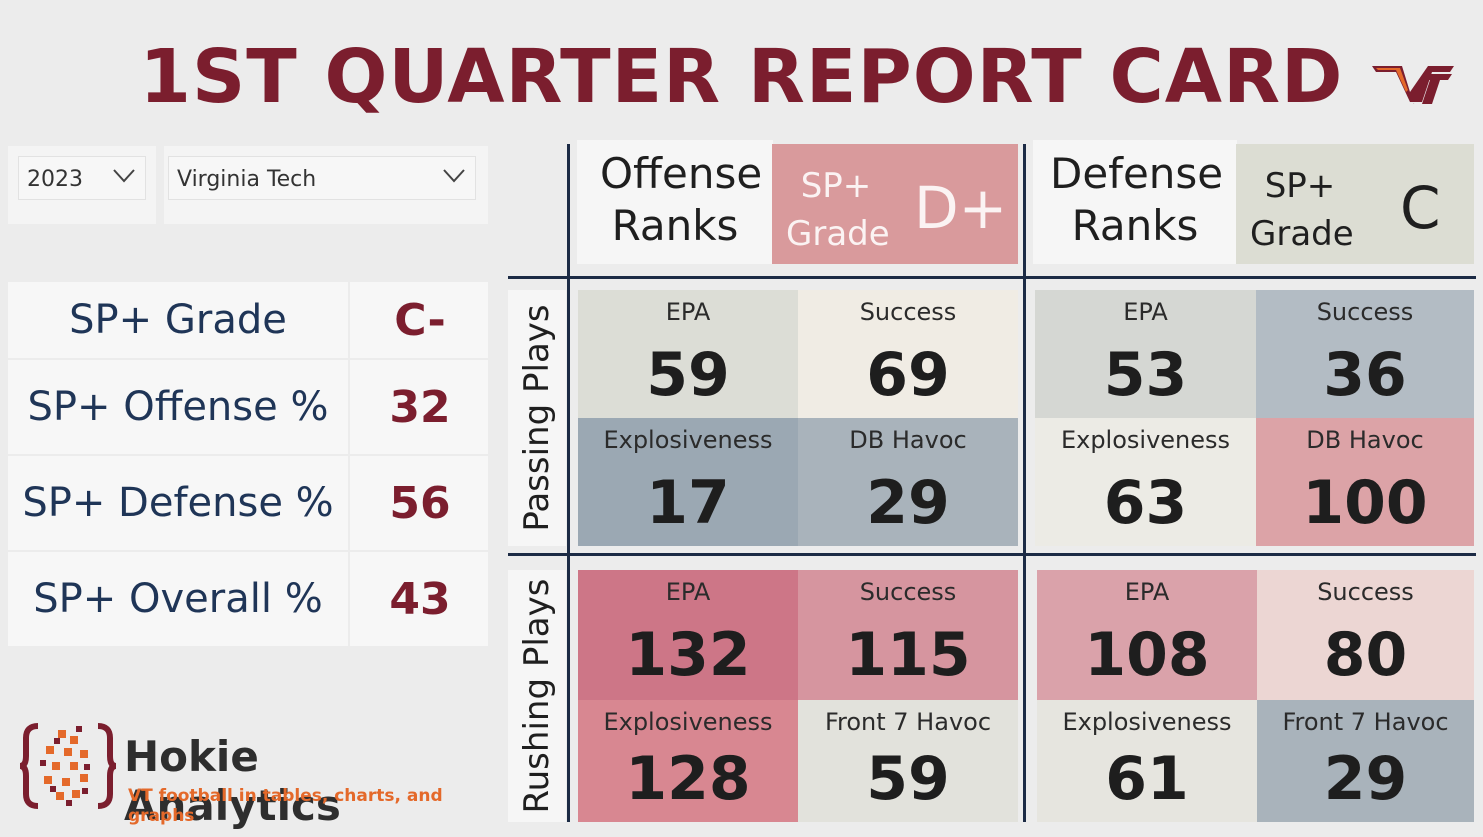 This screenshot has width=1483, height=837. I want to click on metric-value: 108, so click(1147, 655).